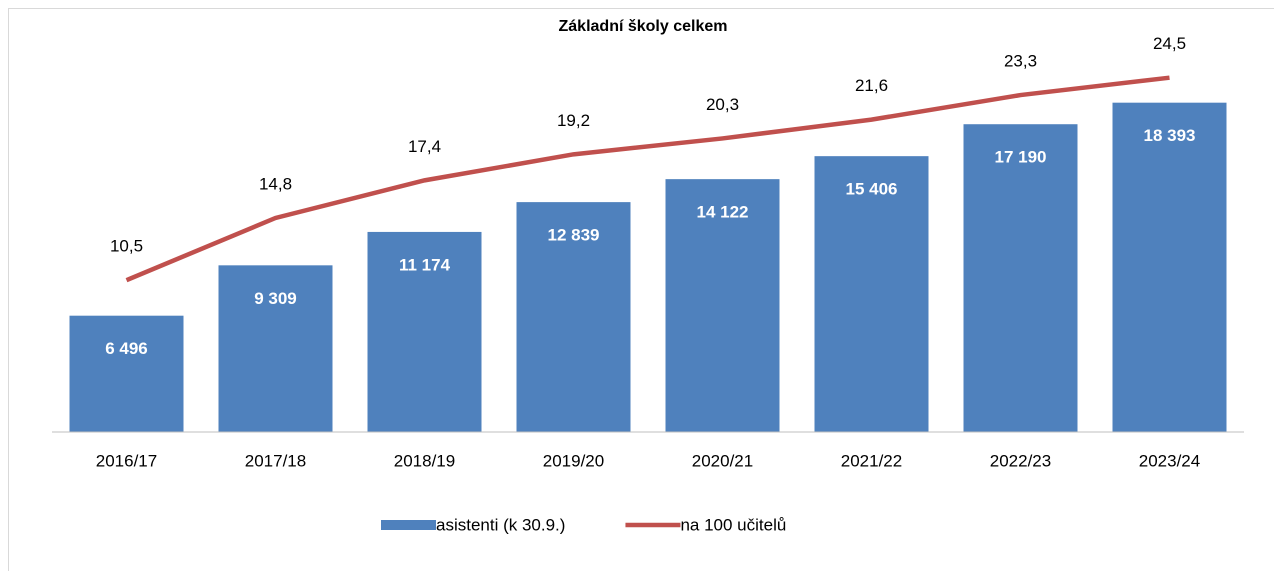 Image resolution: width=1274 pixels, height=576 pixels. Describe the element at coordinates (275, 460) in the screenshot. I see `x-tick-label: 2017/18` at that location.